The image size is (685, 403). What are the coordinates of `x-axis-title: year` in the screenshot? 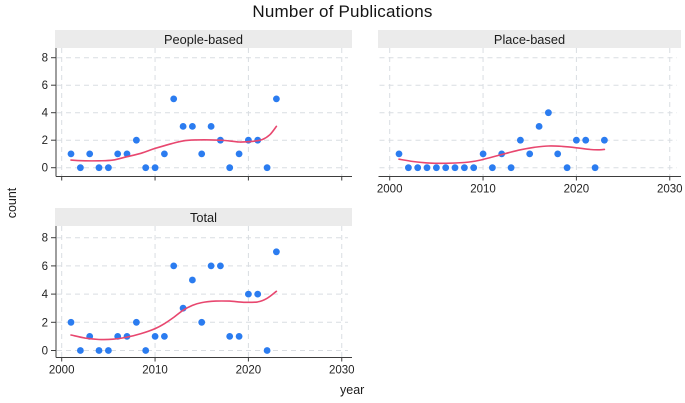 It's located at (352, 390).